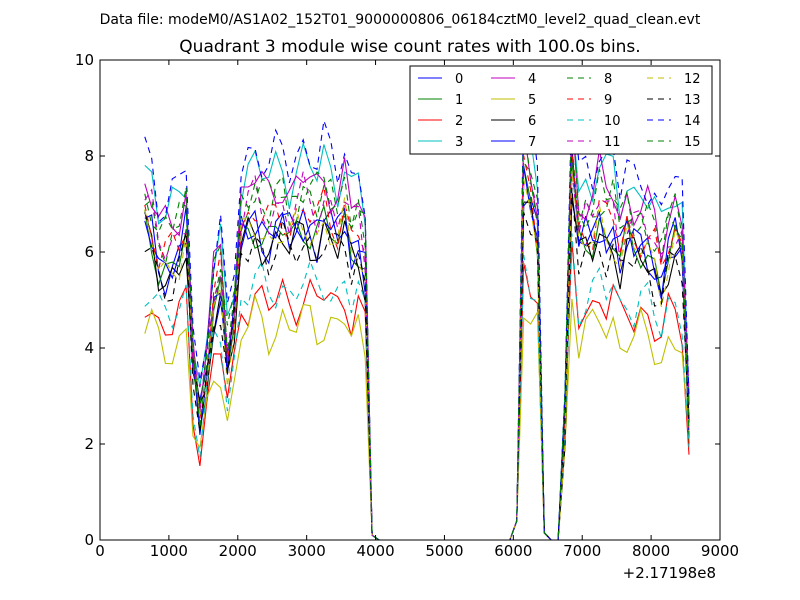  I want to click on x-tick-label: 7000, so click(582, 551).